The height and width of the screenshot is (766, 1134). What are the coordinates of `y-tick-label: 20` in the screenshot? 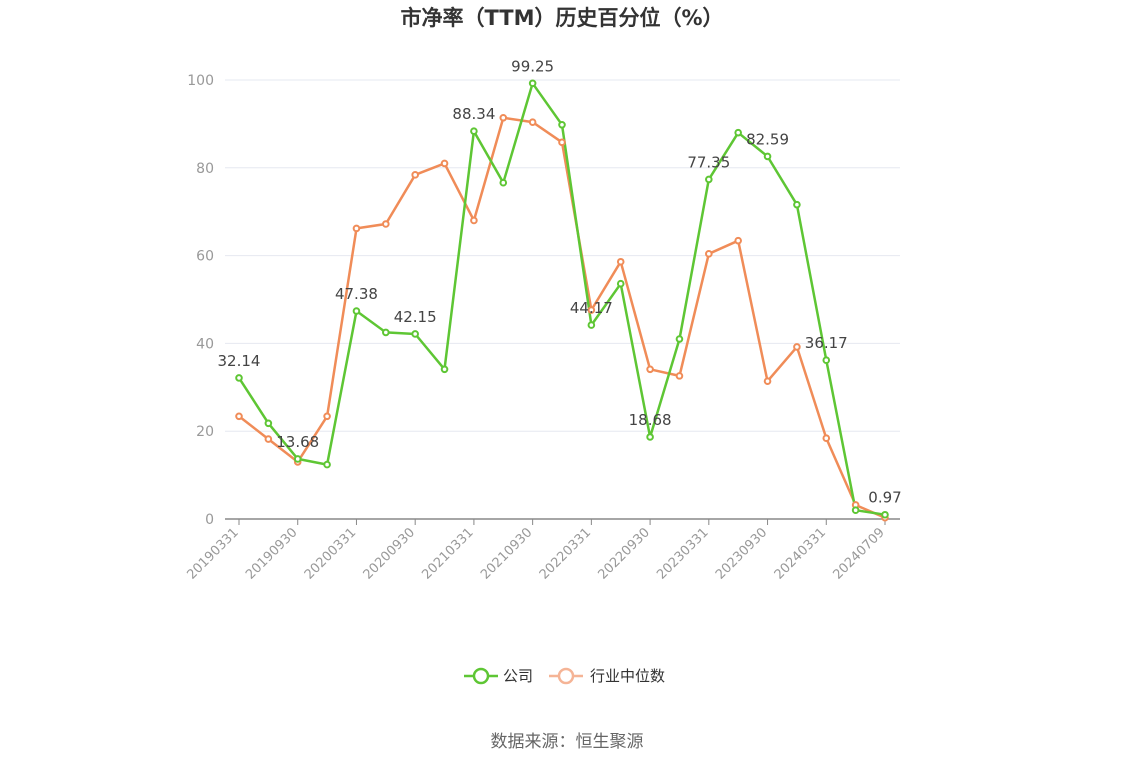 It's located at (205, 432).